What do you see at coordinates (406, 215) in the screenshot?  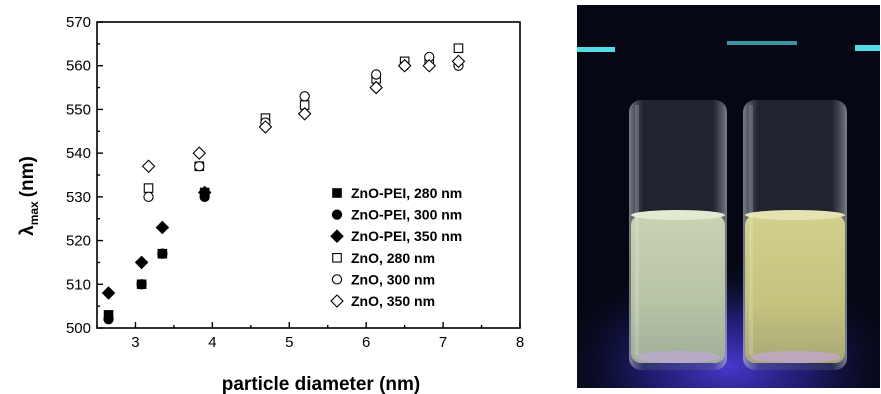 I see `legend-label: ZnO-PEI, 300 nm` at bounding box center [406, 215].